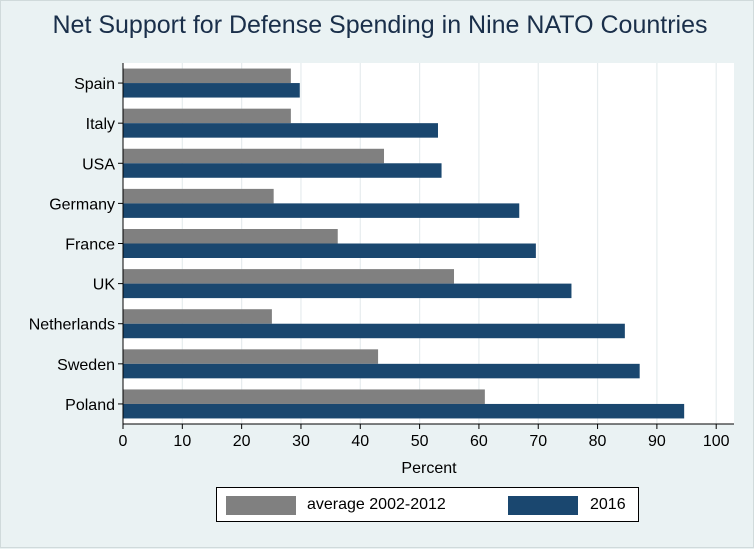 The image size is (754, 549). What do you see at coordinates (538, 441) in the screenshot?
I see `x-tick-label-70: 70` at bounding box center [538, 441].